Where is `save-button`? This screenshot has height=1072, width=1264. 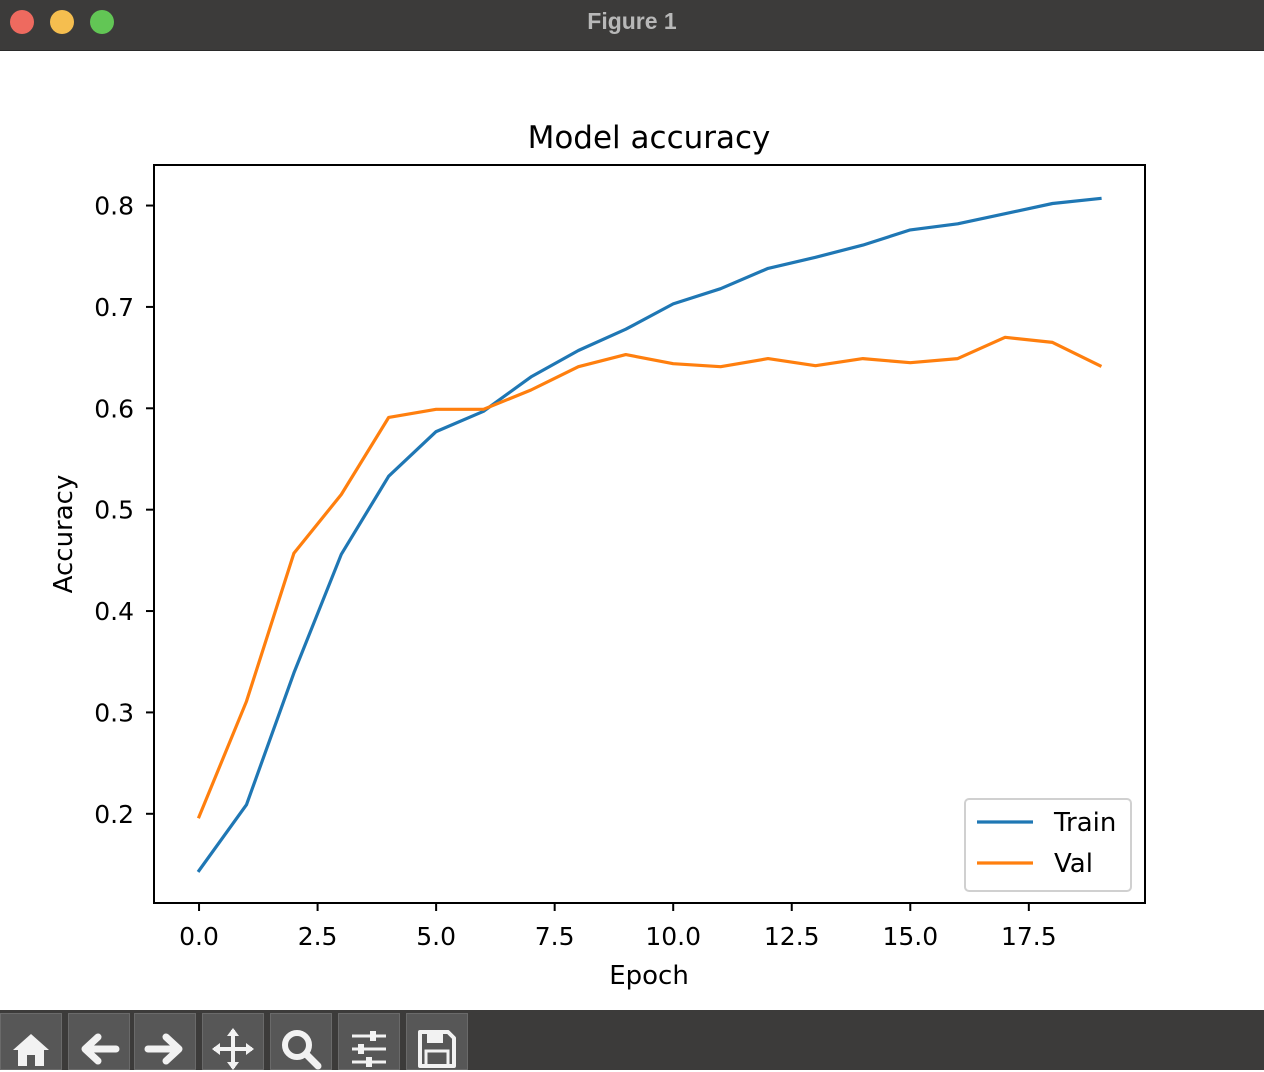
save-button is located at coordinates (437, 1041).